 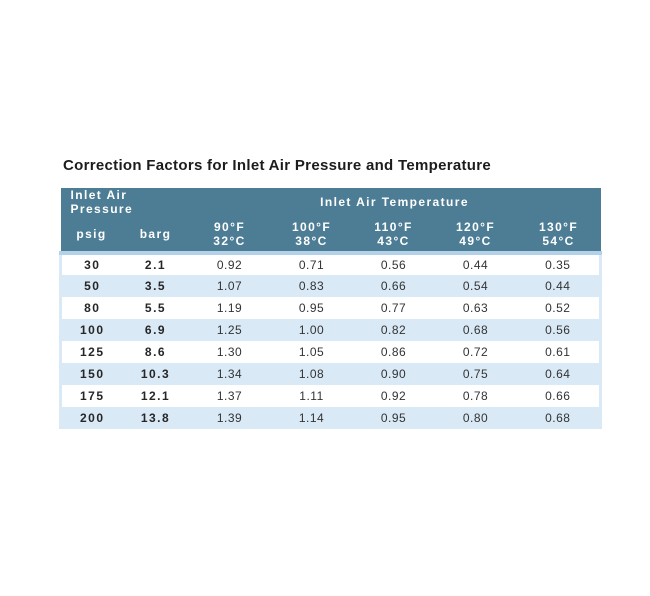 What do you see at coordinates (475, 352) in the screenshot?
I see `factor-cell: 0.72` at bounding box center [475, 352].